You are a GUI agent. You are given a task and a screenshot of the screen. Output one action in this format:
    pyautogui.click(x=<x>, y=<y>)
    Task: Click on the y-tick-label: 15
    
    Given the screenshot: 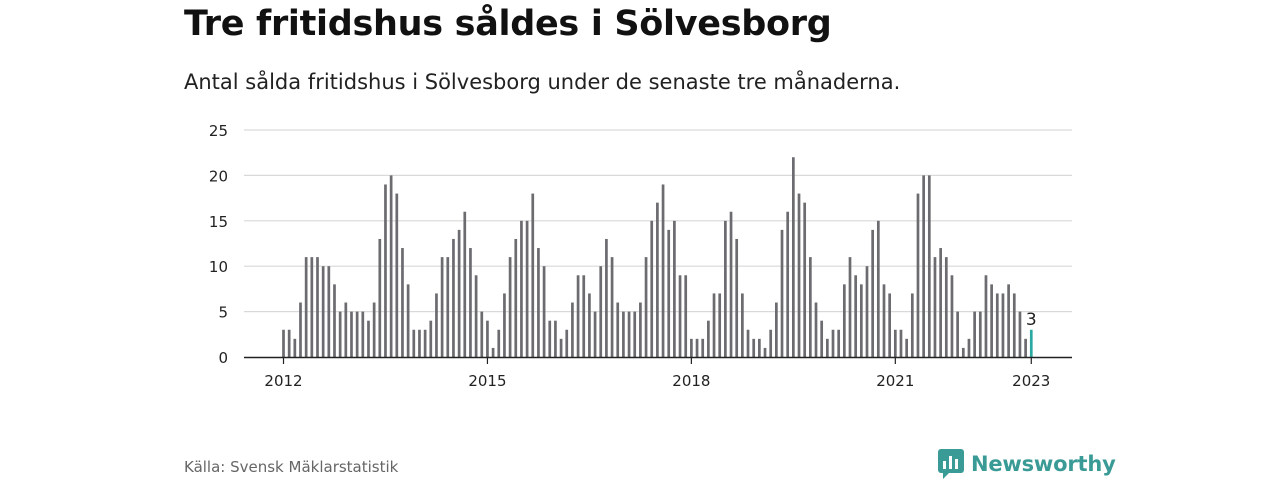 What is the action you would take?
    pyautogui.click(x=218, y=222)
    